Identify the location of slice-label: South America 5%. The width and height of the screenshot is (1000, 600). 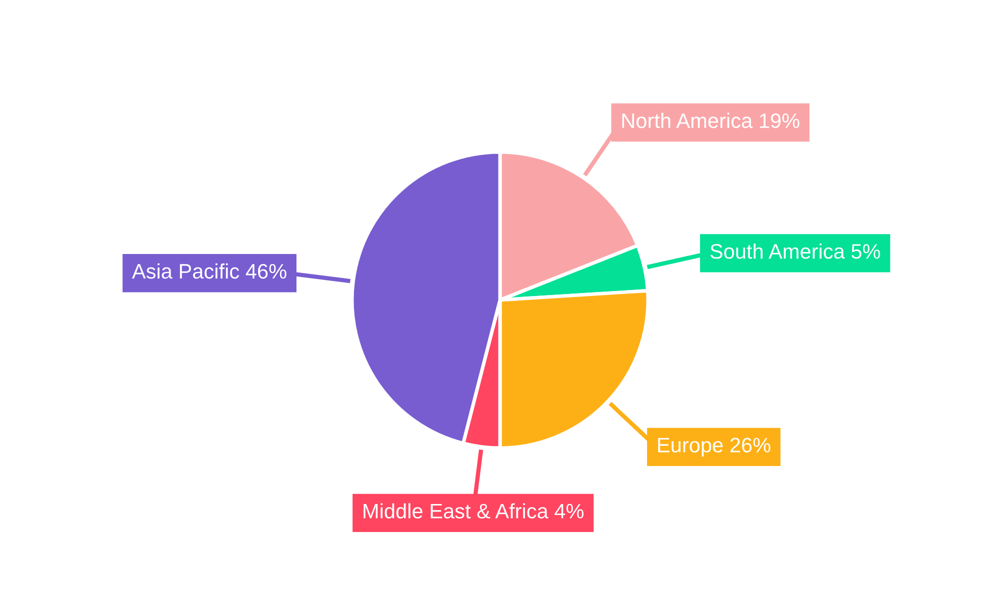
(795, 251).